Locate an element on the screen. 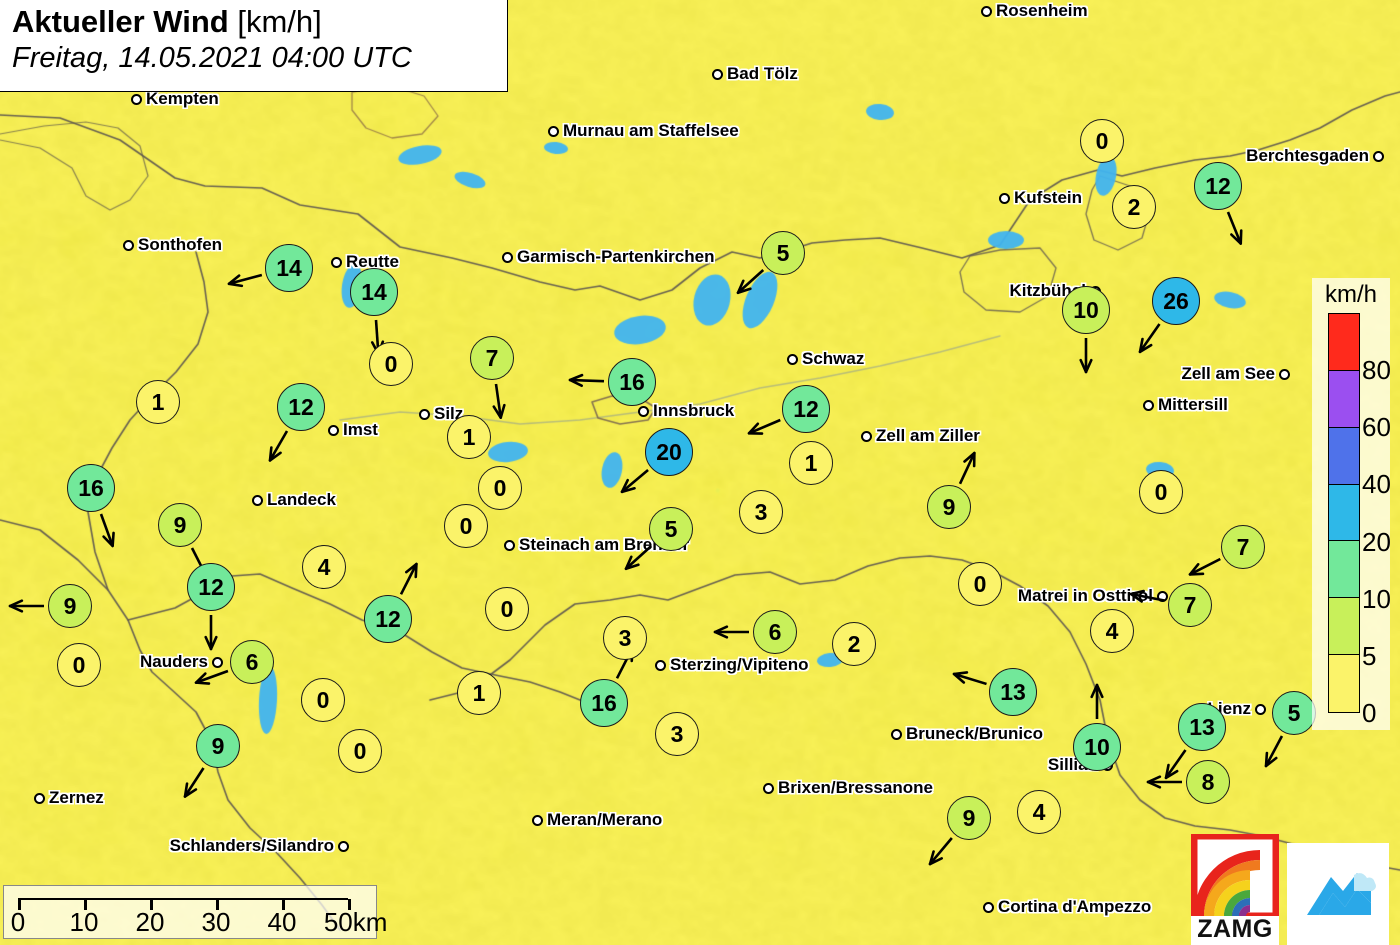 Image resolution: width=1400 pixels, height=945 pixels. wind-station-marker: 20 is located at coordinates (669, 452).